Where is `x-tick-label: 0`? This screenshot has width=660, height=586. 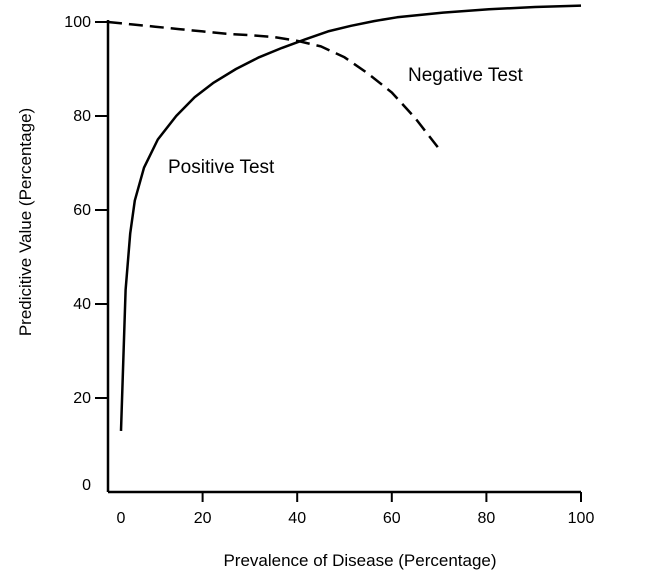 x-tick-label: 0 is located at coordinates (121, 518).